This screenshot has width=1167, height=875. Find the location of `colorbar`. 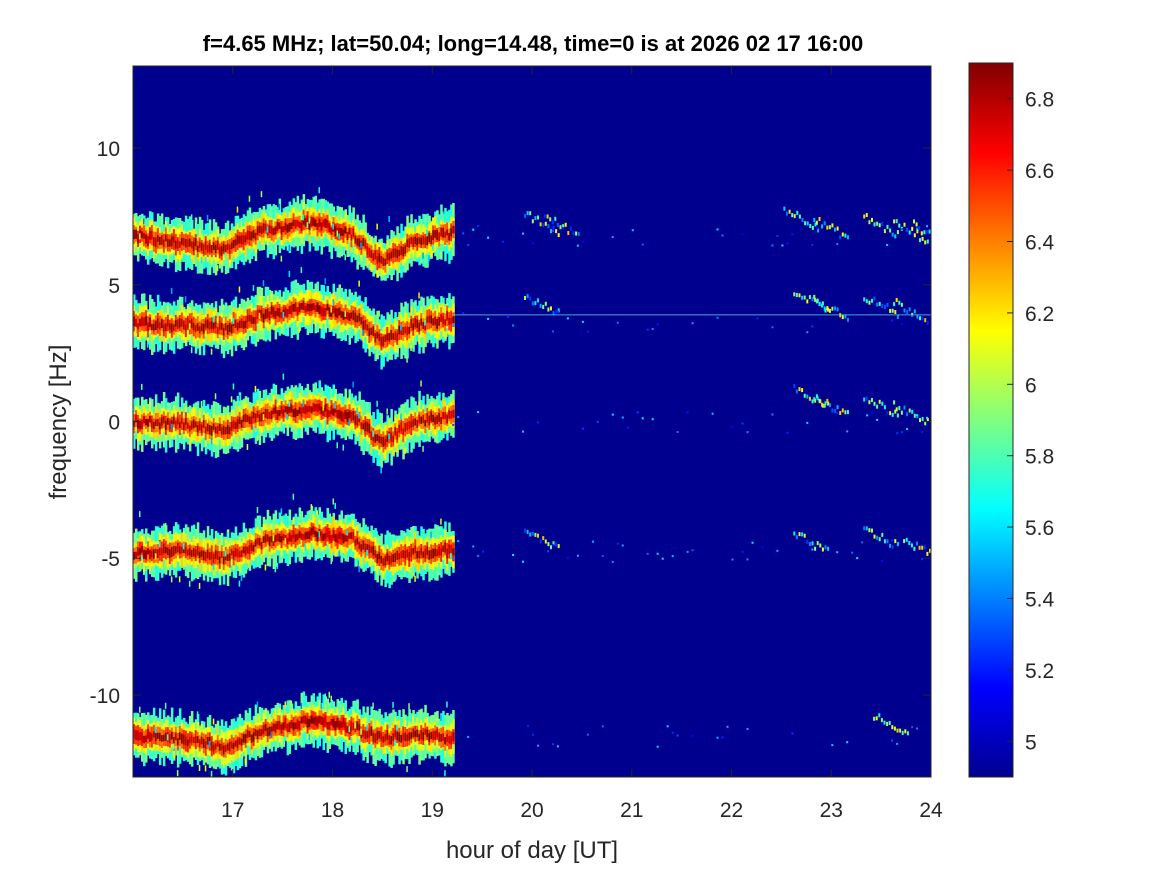

colorbar is located at coordinates (991, 420).